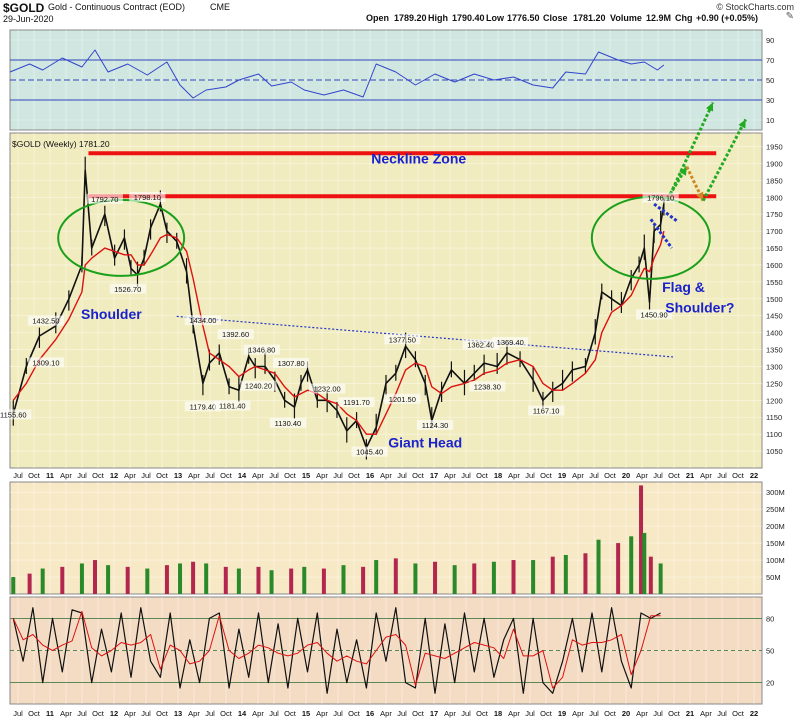 The height and width of the screenshot is (724, 800). Describe the element at coordinates (562, 713) in the screenshot. I see `x-tick-label-bottom: 19` at that location.